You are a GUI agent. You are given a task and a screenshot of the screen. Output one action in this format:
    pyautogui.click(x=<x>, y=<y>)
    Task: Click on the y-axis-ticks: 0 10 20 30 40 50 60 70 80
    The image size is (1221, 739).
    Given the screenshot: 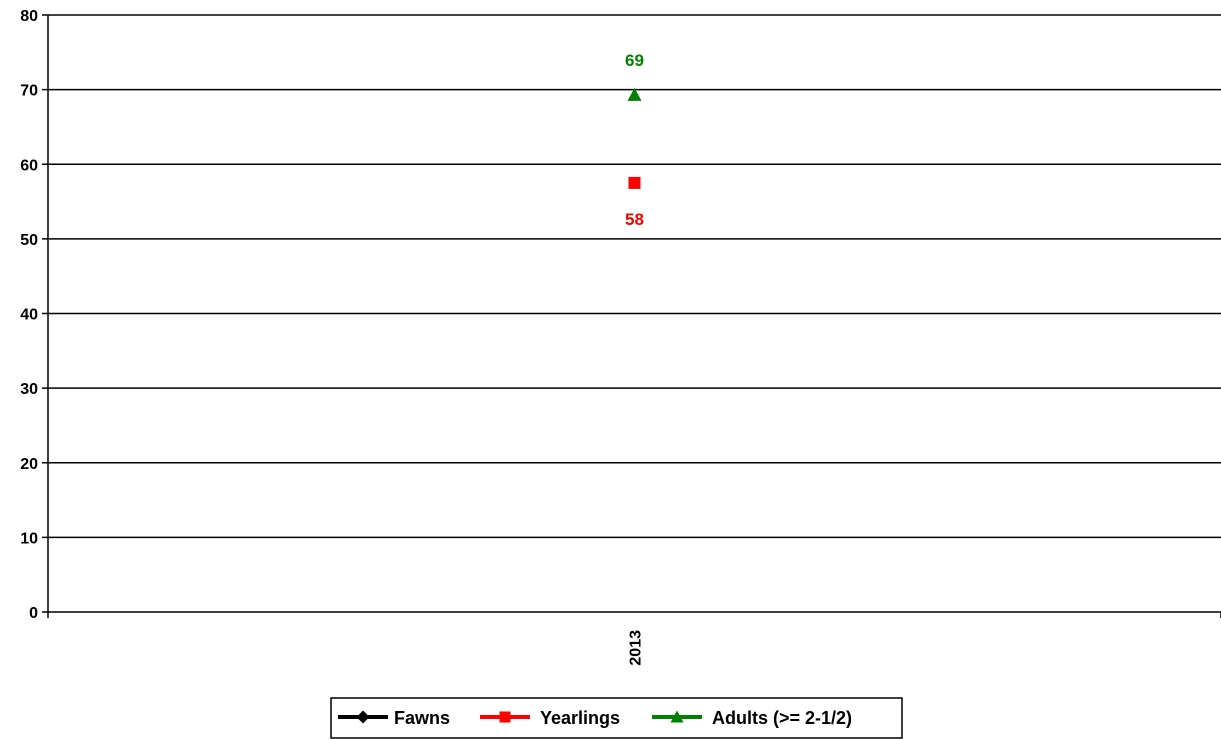 What is the action you would take?
    pyautogui.click(x=34, y=315)
    